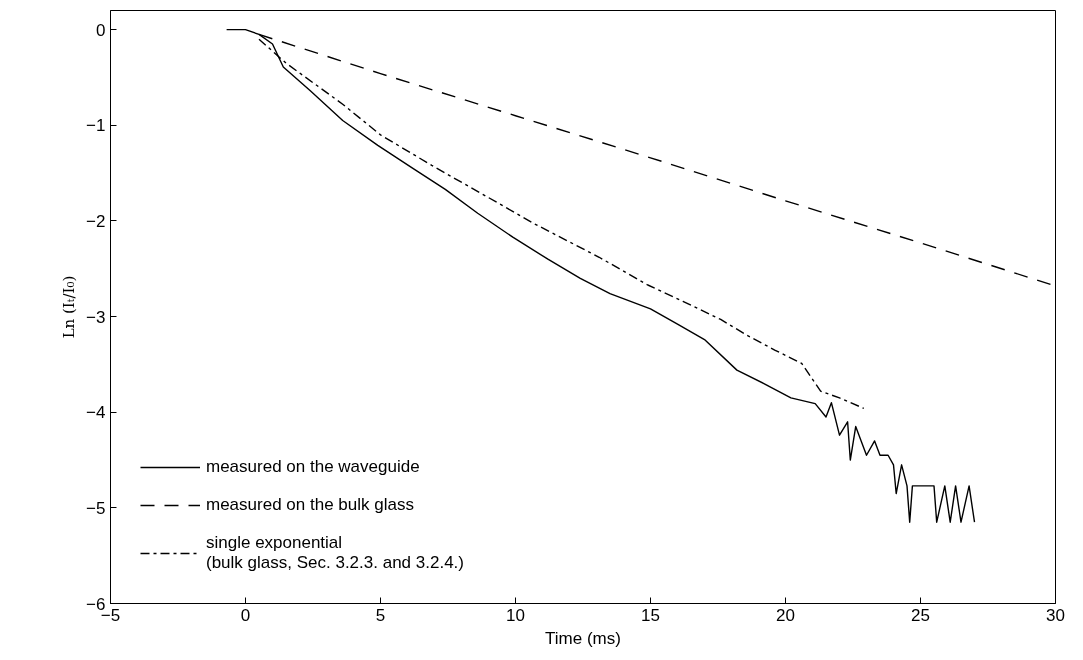  Describe the element at coordinates (310, 505) in the screenshot. I see `legend-label: measured on the bulk glass` at that location.